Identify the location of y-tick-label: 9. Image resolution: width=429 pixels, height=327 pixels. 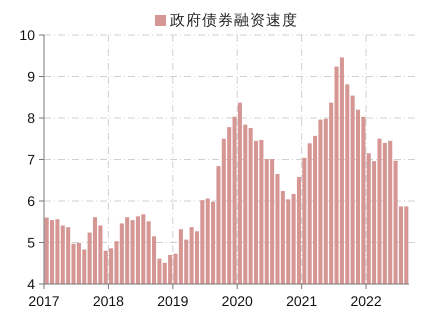
(31, 76).